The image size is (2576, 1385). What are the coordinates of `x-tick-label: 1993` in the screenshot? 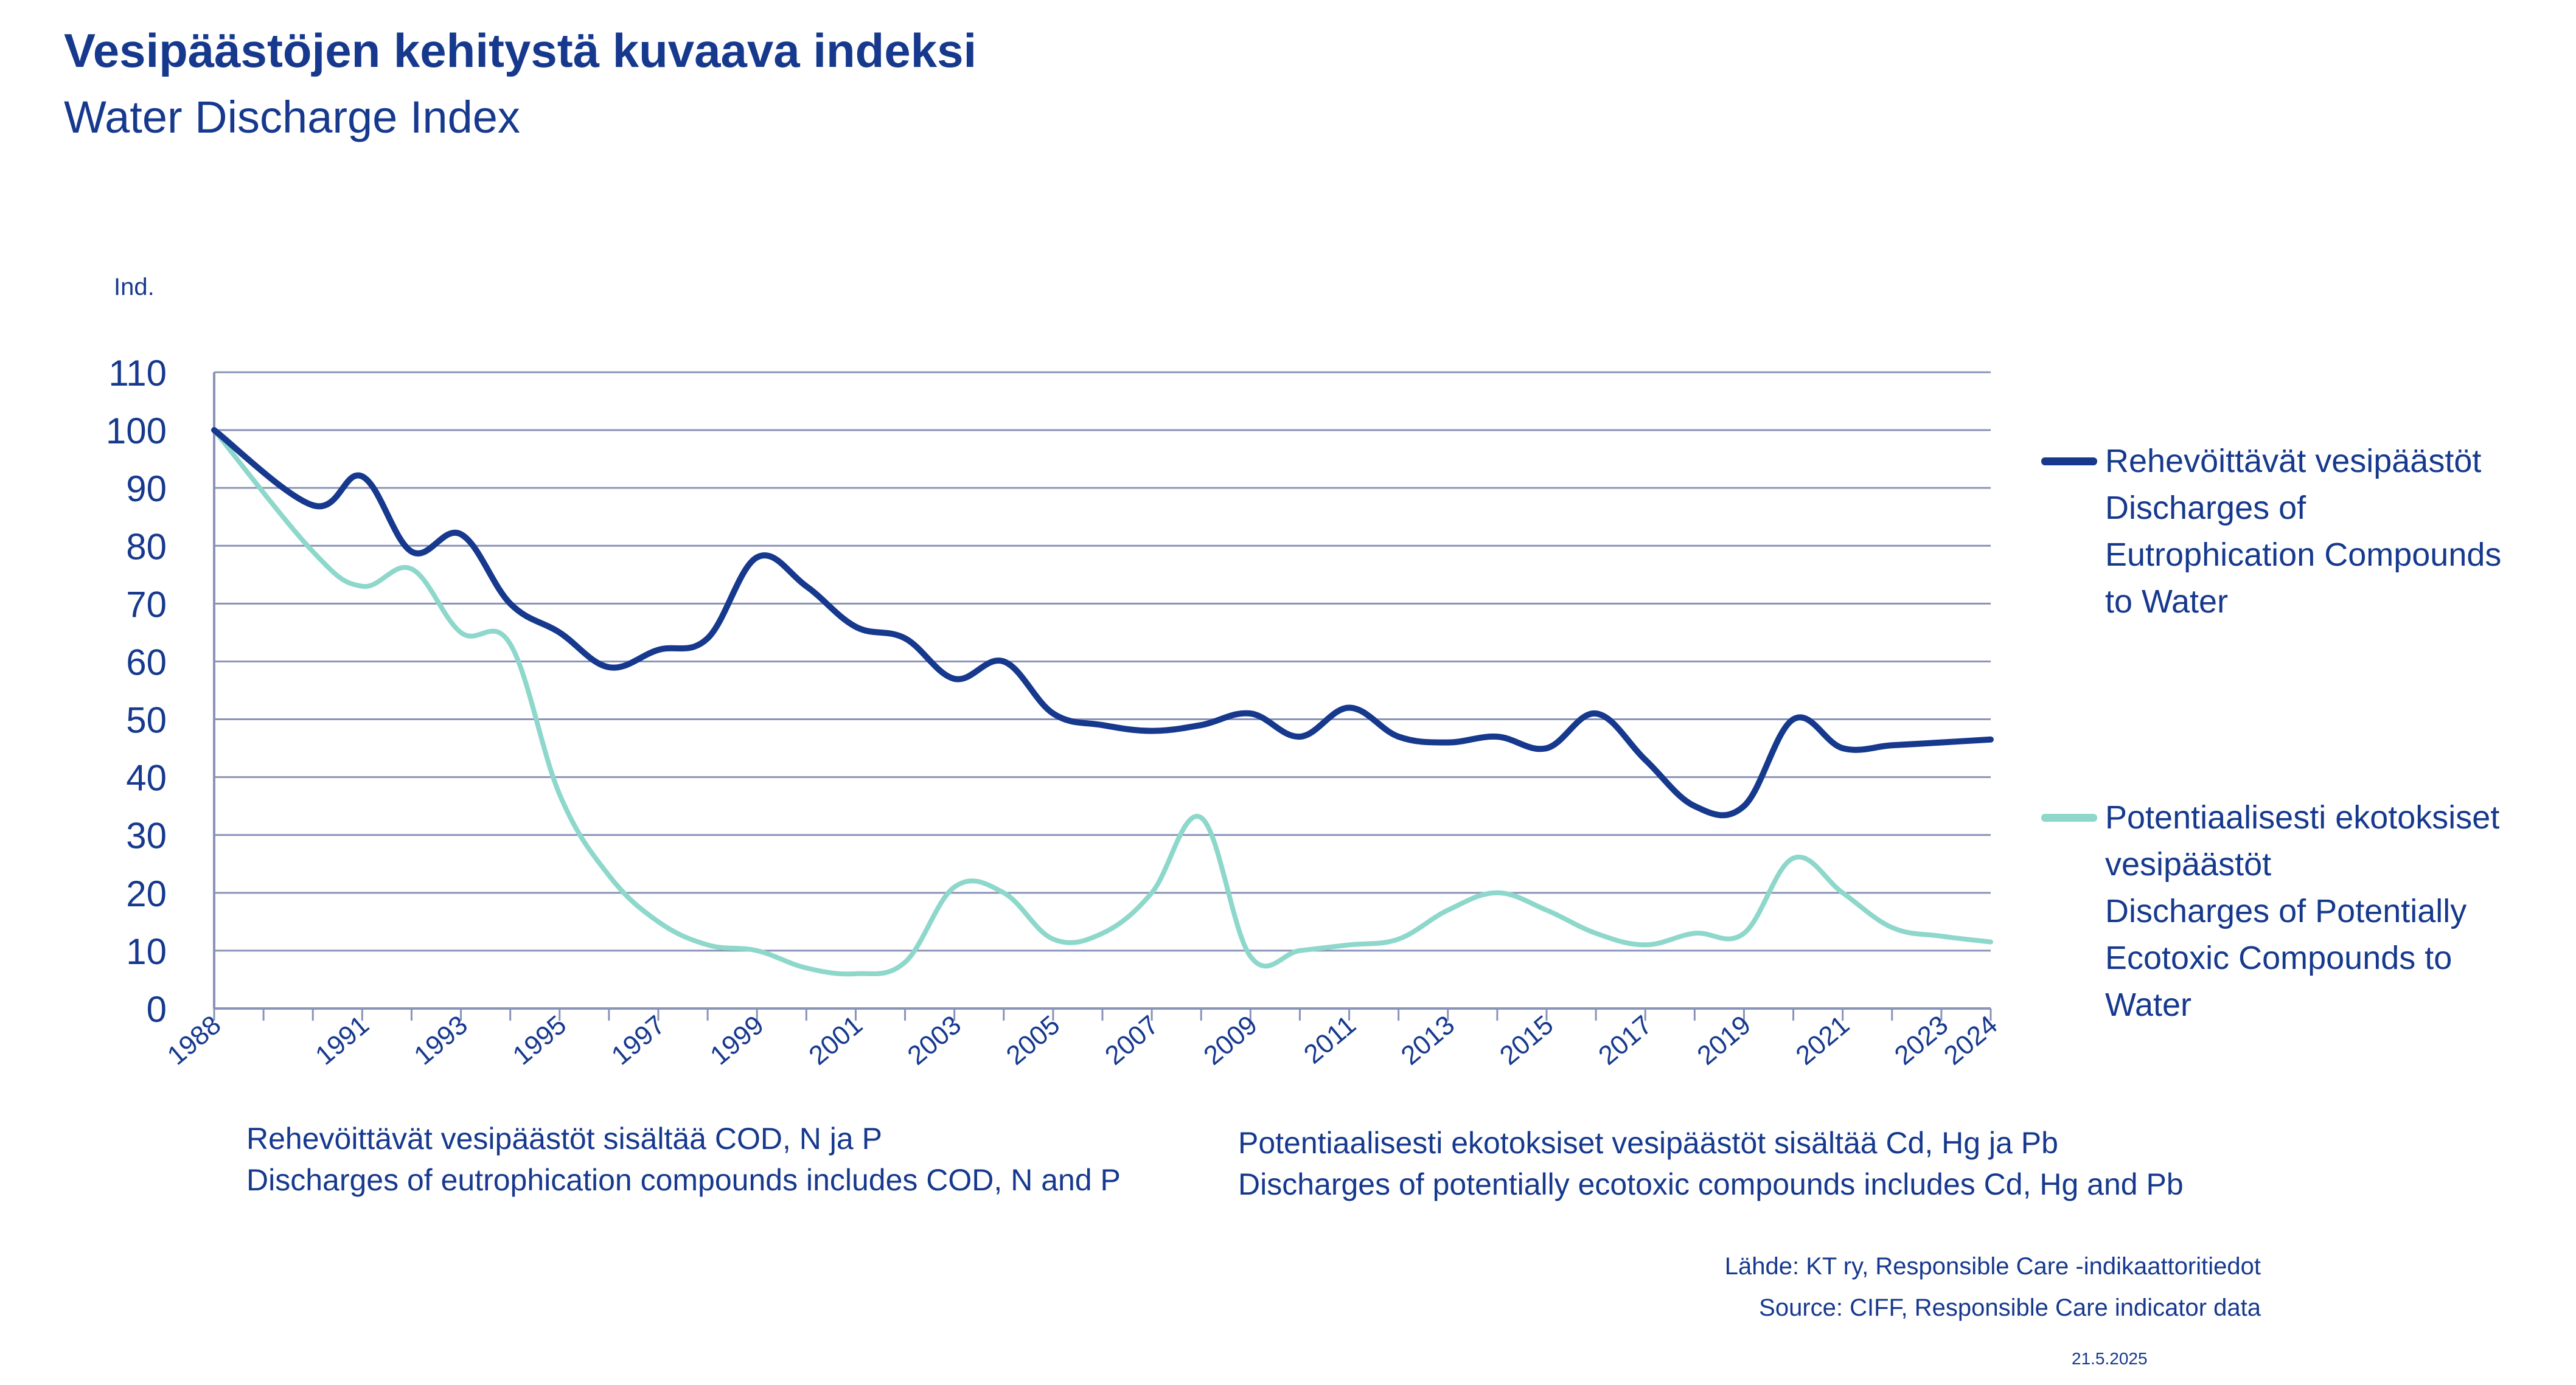 It's located at (440, 1040).